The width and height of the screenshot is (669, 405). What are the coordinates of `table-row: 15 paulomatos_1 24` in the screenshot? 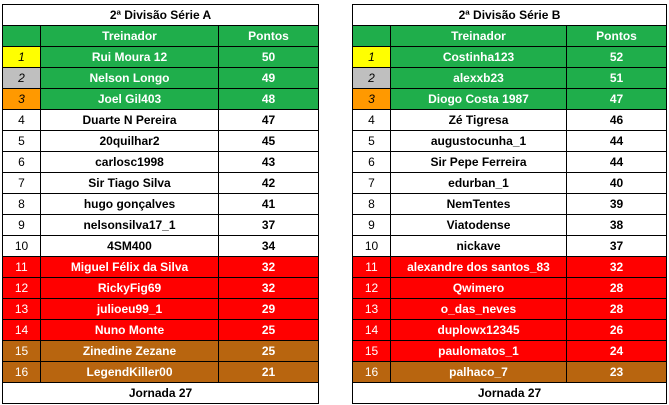 It's located at (510, 351).